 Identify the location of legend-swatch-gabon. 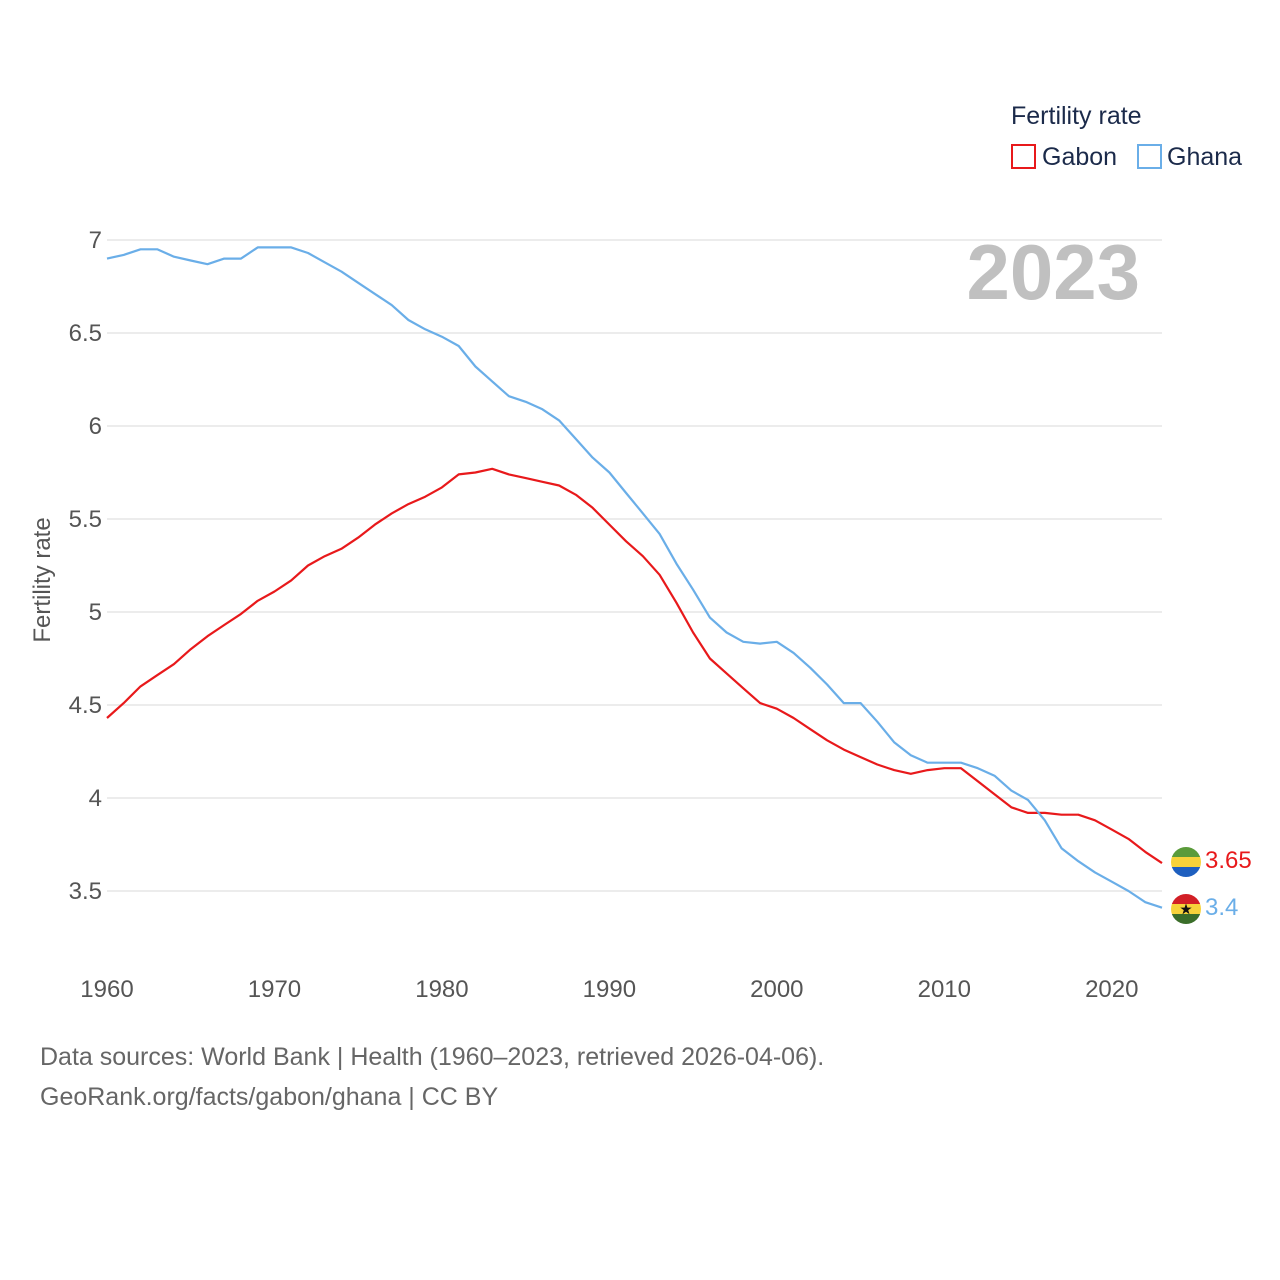
(1023, 156).